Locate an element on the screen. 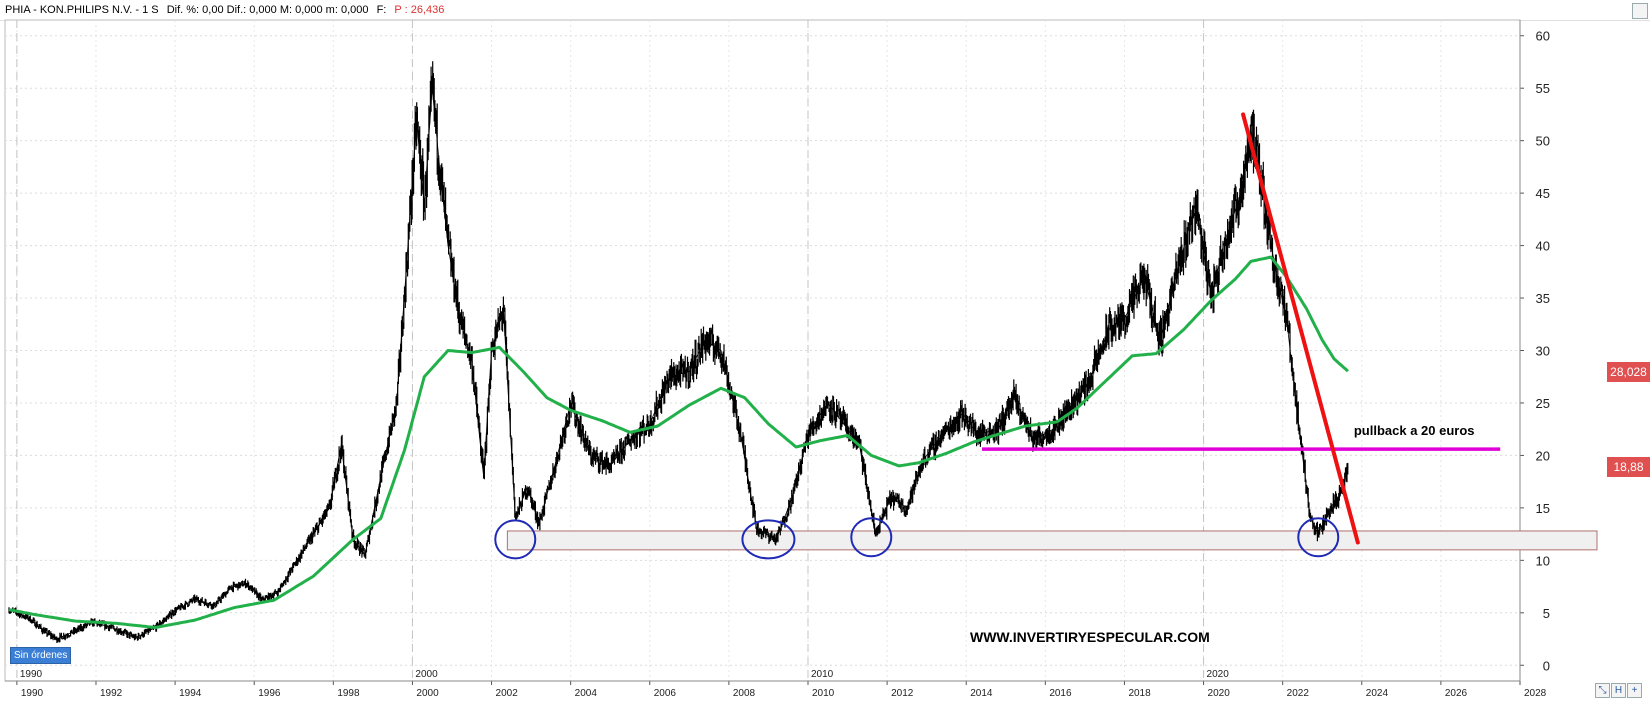 The width and height of the screenshot is (1650, 704). x-tick-label: 2002 is located at coordinates (507, 693).